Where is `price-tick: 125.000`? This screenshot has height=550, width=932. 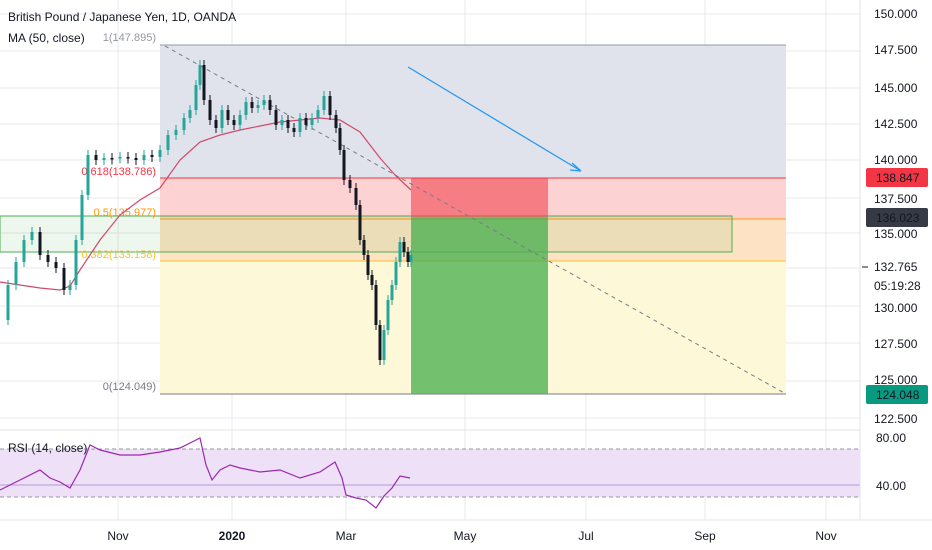
price-tick: 125.000 is located at coordinates (896, 380).